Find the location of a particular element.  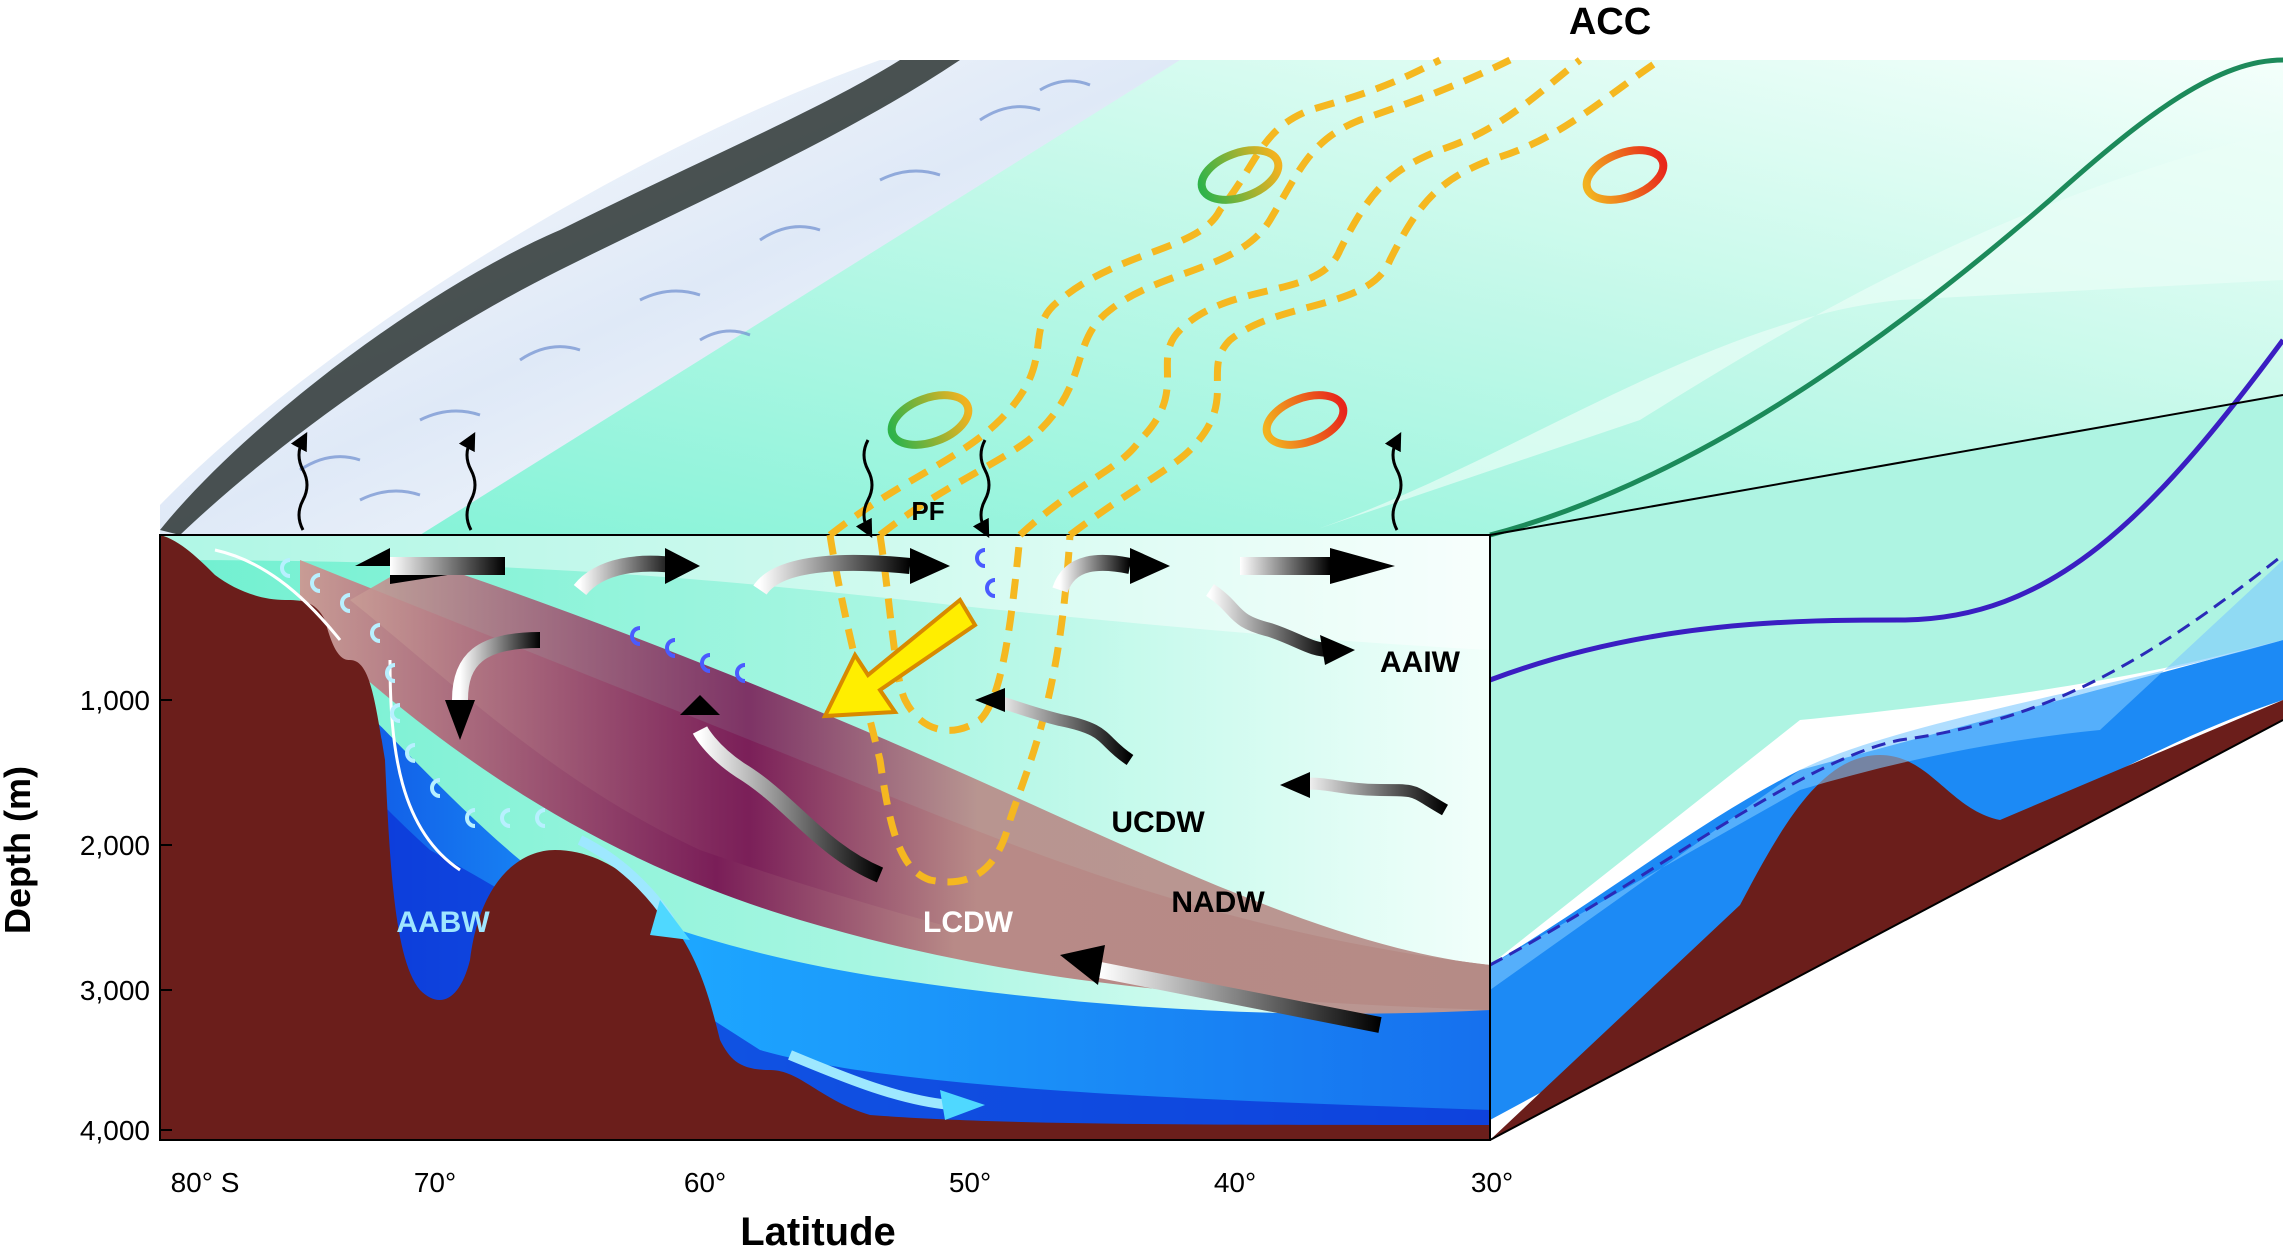

depth-axis-title: Depth (m) is located at coordinates (19, 850).